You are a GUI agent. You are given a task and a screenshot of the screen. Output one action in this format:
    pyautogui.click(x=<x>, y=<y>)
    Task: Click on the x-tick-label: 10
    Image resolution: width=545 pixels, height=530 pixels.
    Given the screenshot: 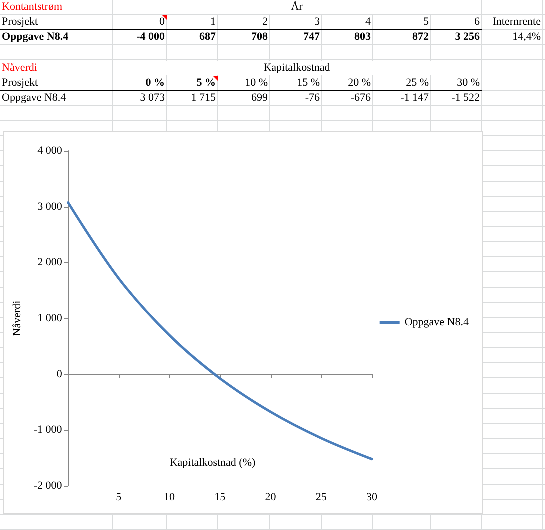 What is the action you would take?
    pyautogui.click(x=170, y=498)
    